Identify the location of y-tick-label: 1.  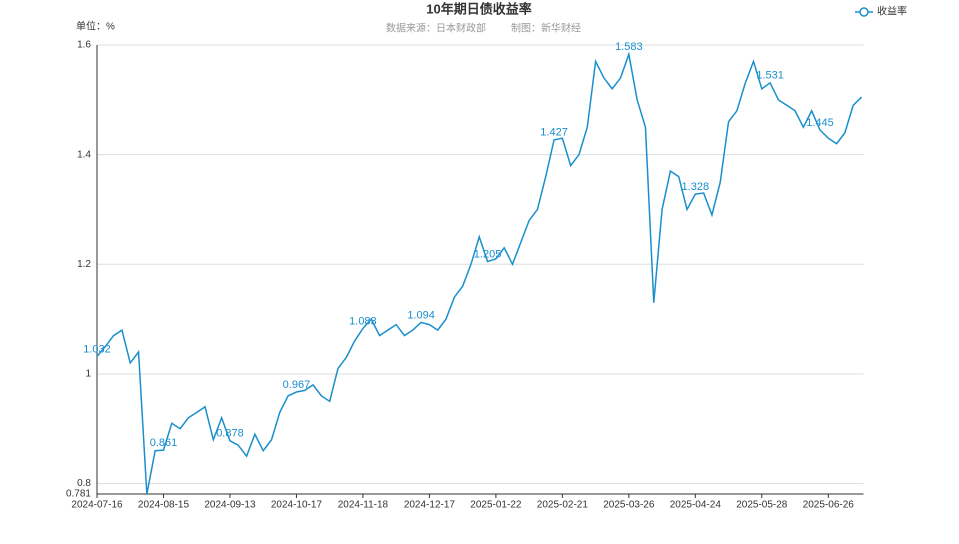
(88, 374).